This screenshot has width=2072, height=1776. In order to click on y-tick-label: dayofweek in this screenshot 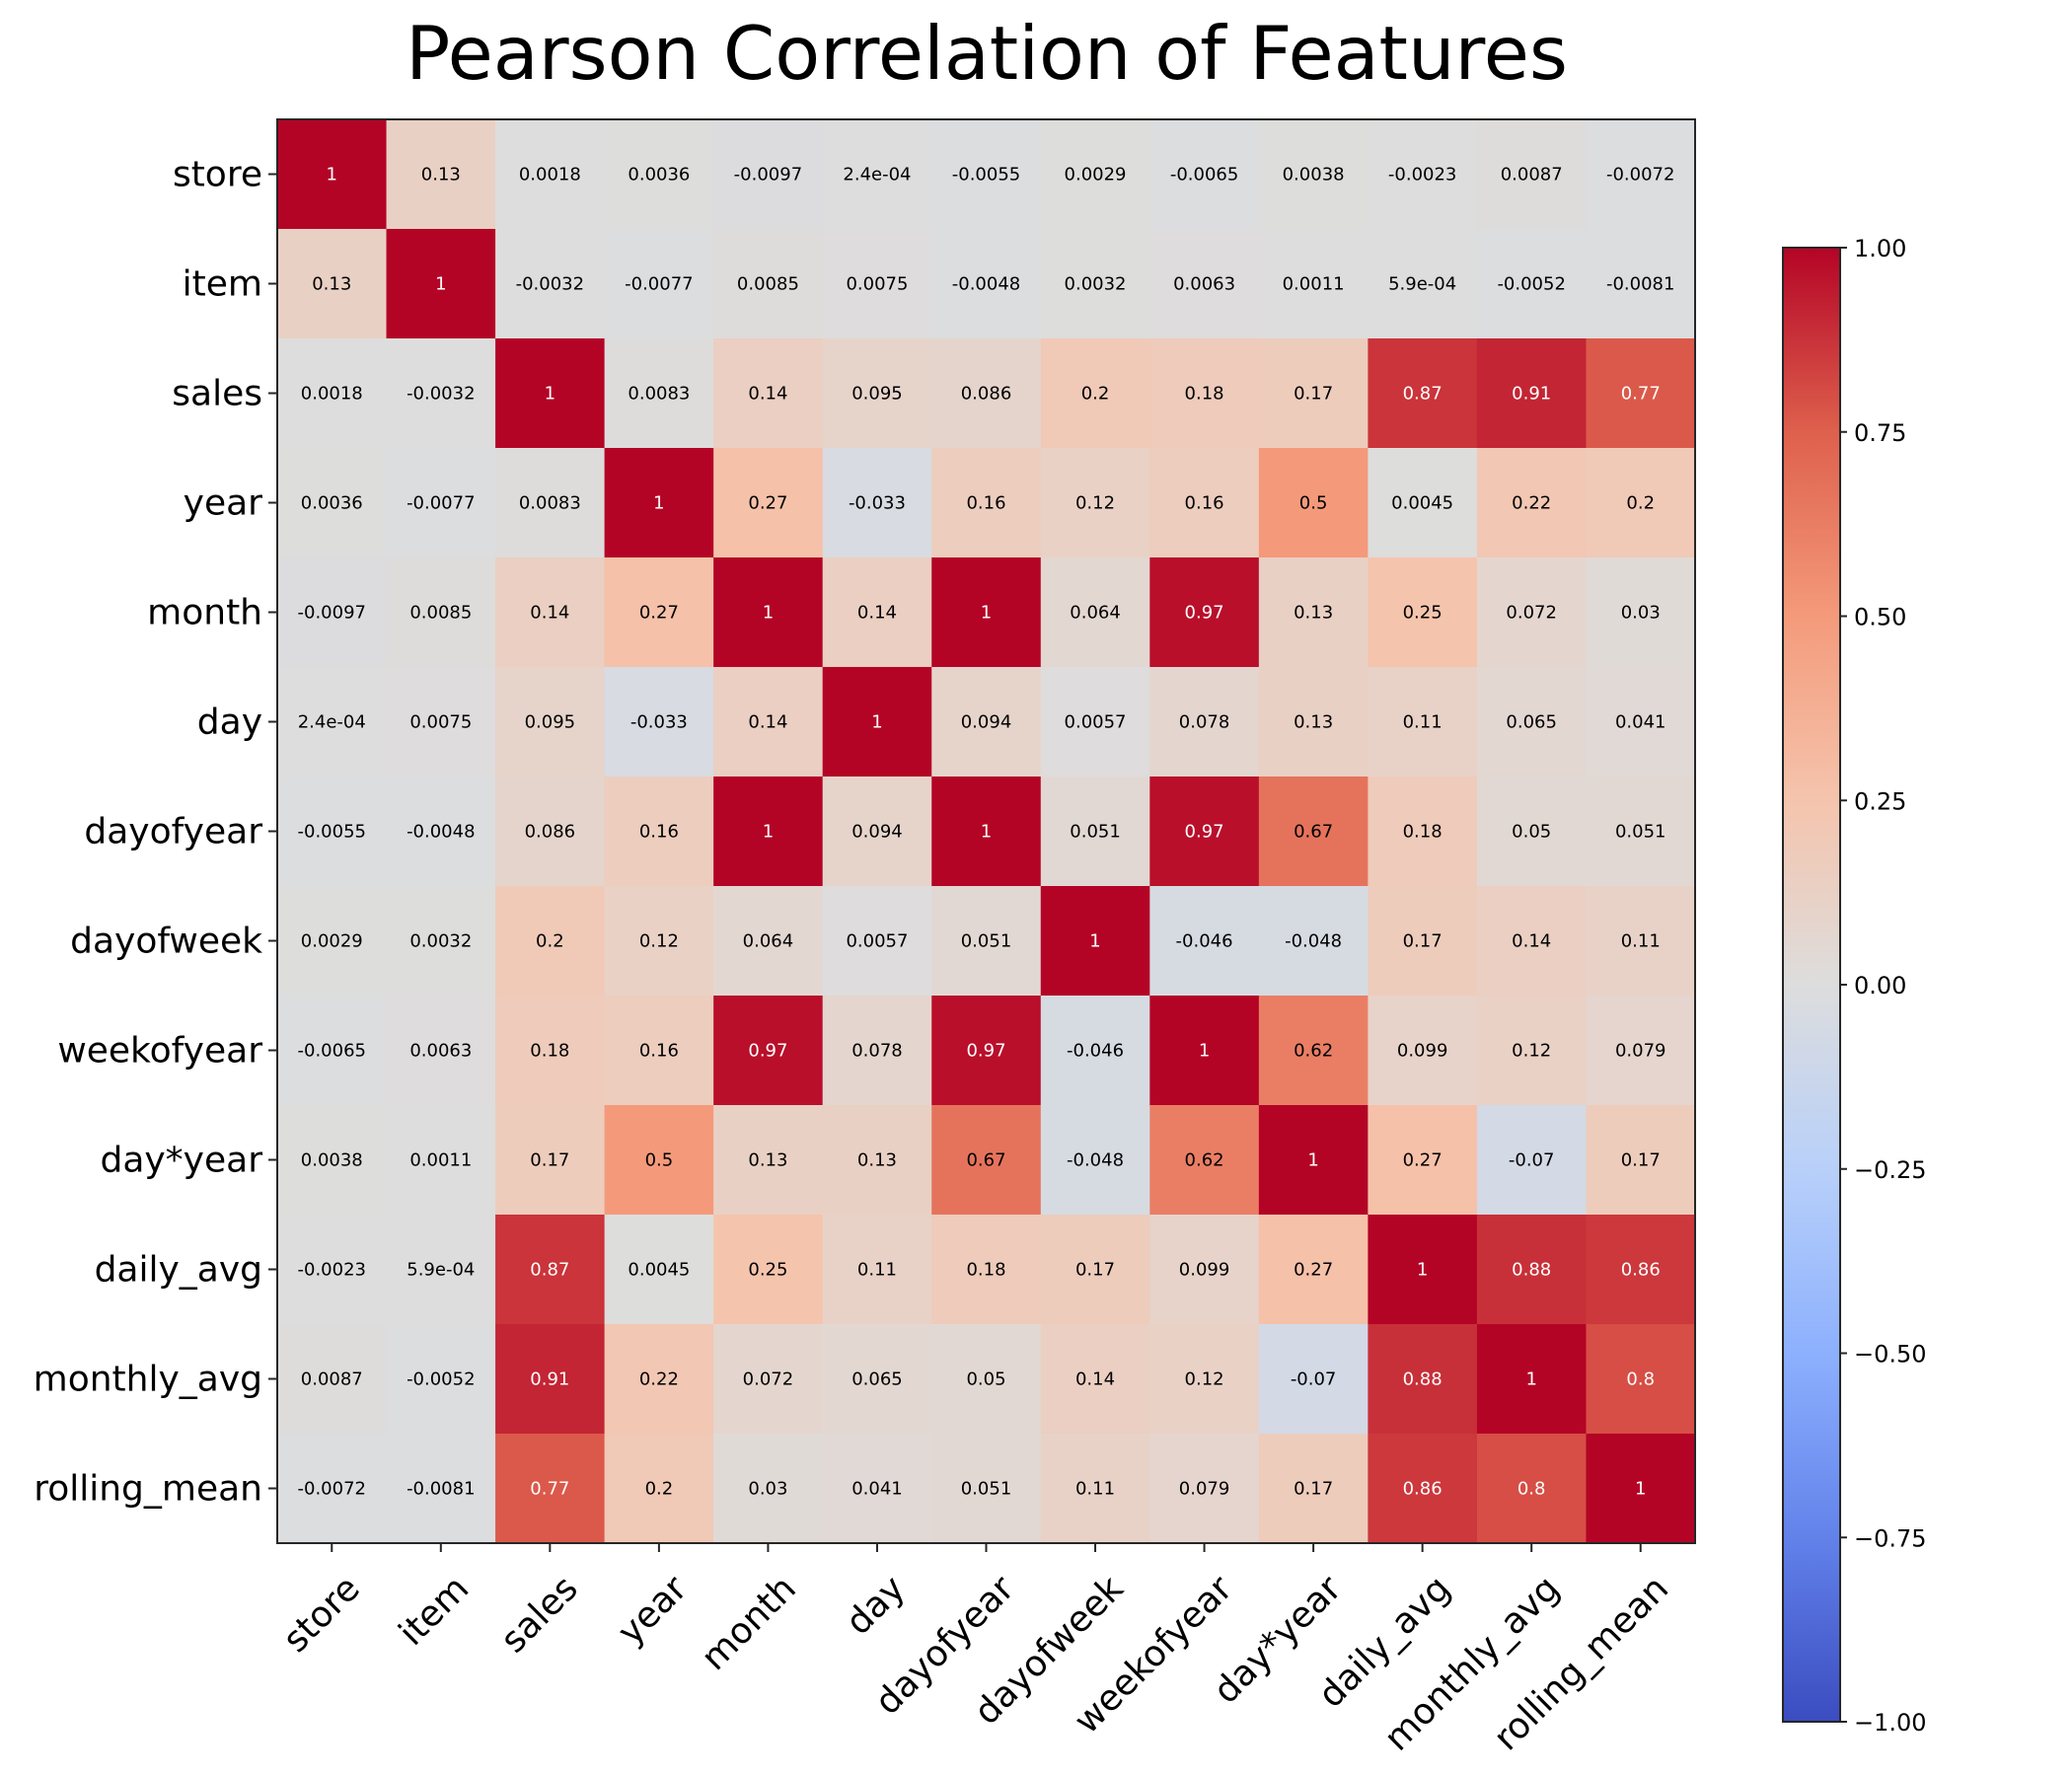, I will do `click(166, 942)`.